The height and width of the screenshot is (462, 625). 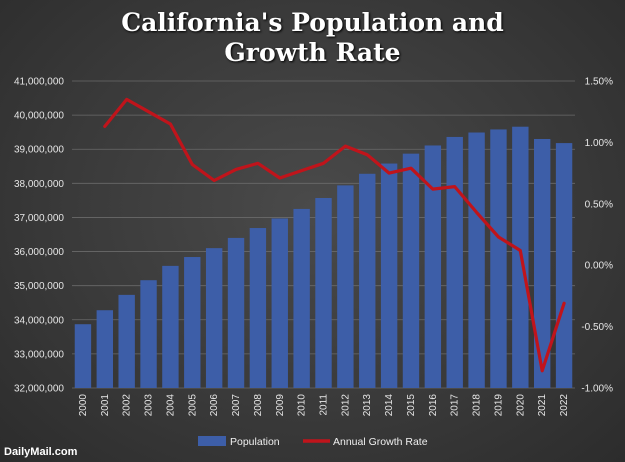 What do you see at coordinates (39, 354) in the screenshot?
I see `y-left-tick-label: 33,000,000` at bounding box center [39, 354].